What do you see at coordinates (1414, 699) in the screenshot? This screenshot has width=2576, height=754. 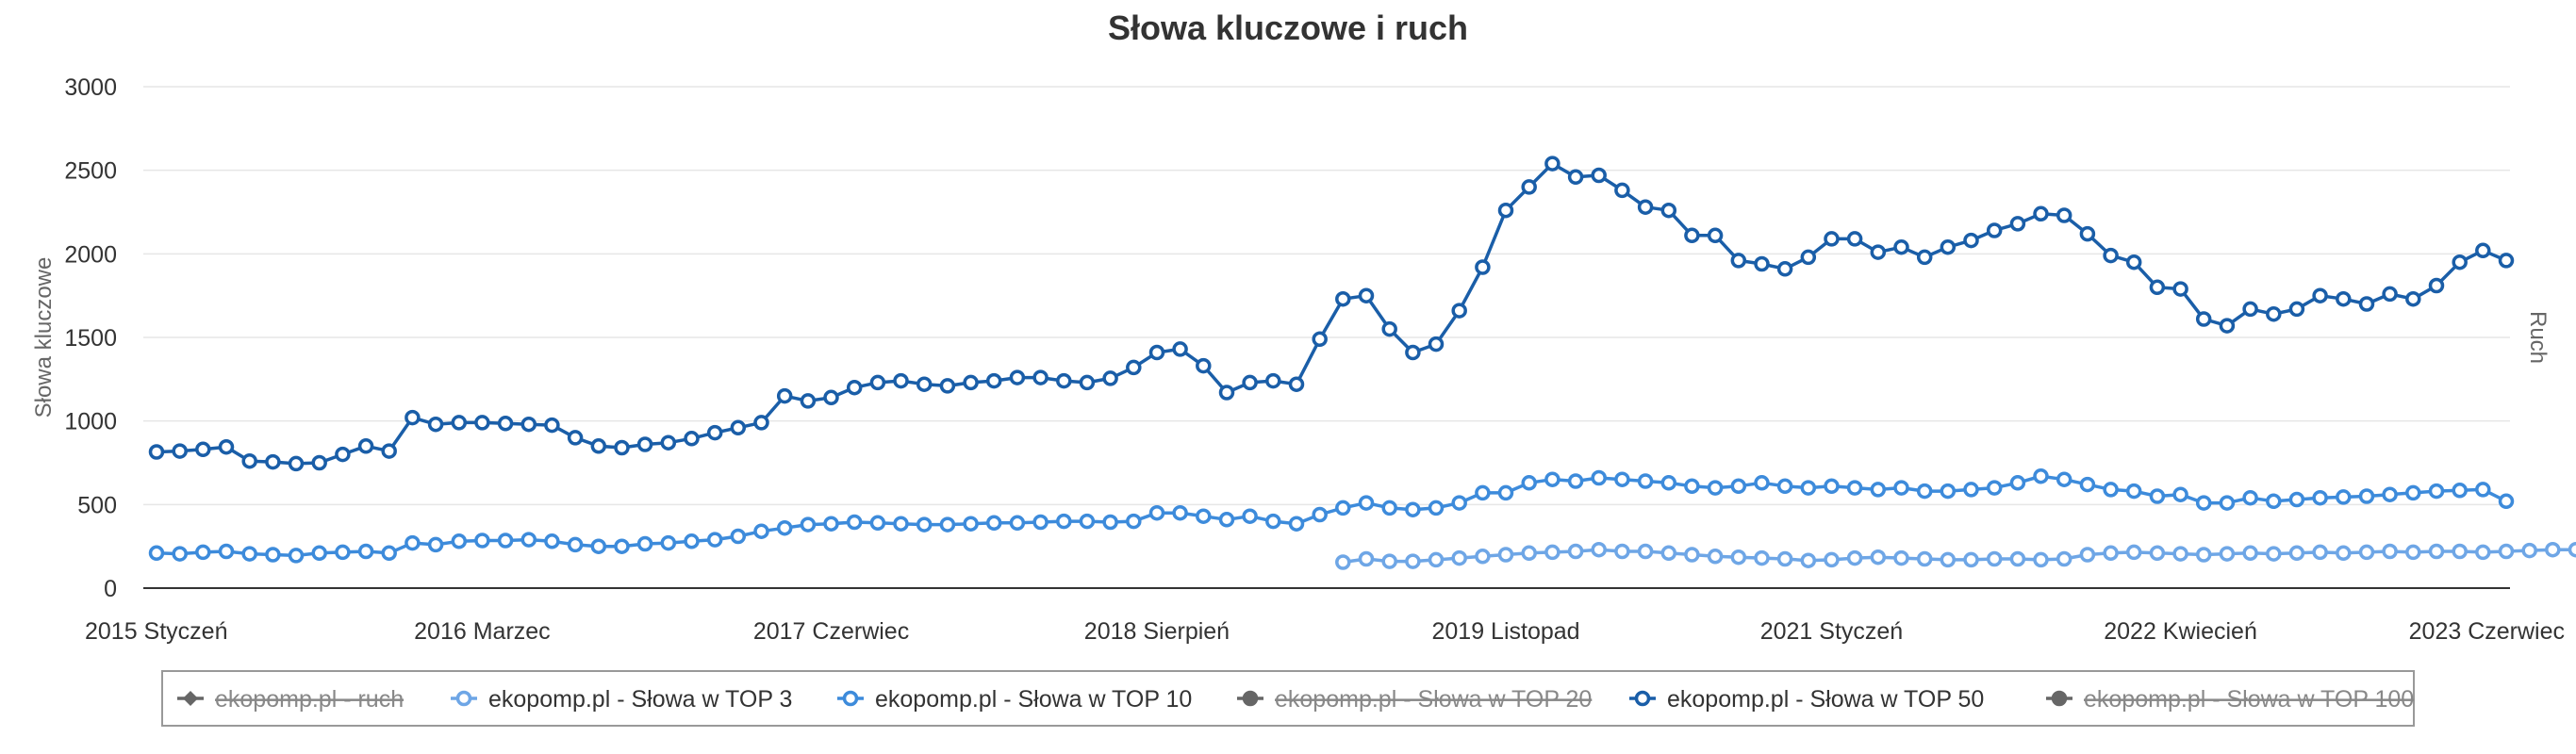 I see `legend-item: ekopomp.pl - Słowa w TOP 20` at bounding box center [1414, 699].